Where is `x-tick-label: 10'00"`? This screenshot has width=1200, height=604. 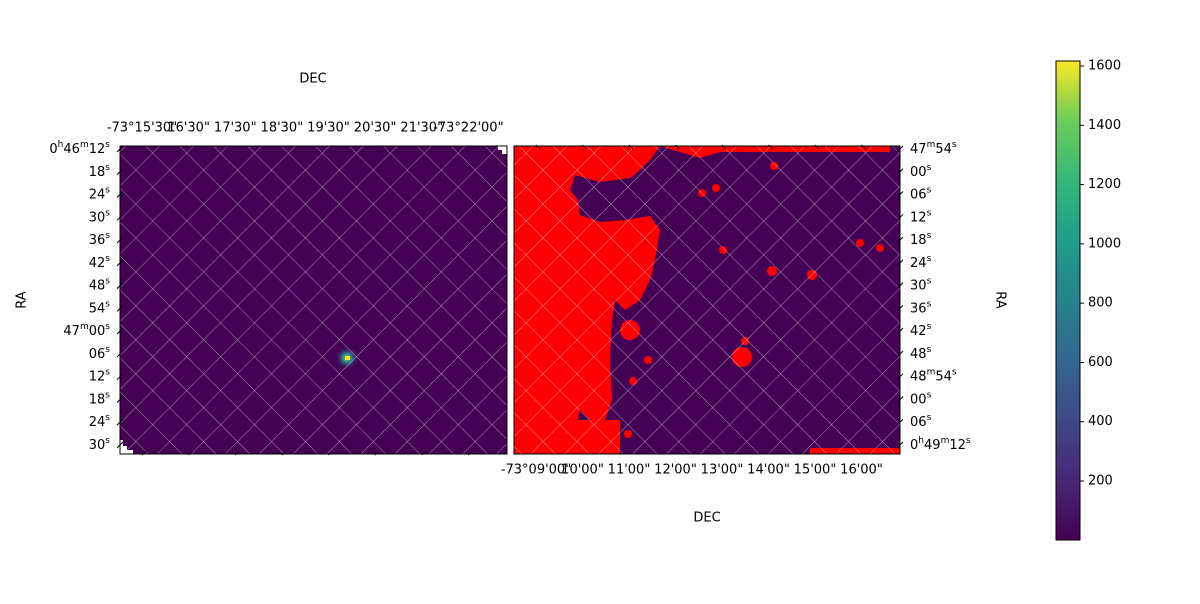 x-tick-label: 10'00" is located at coordinates (582, 470).